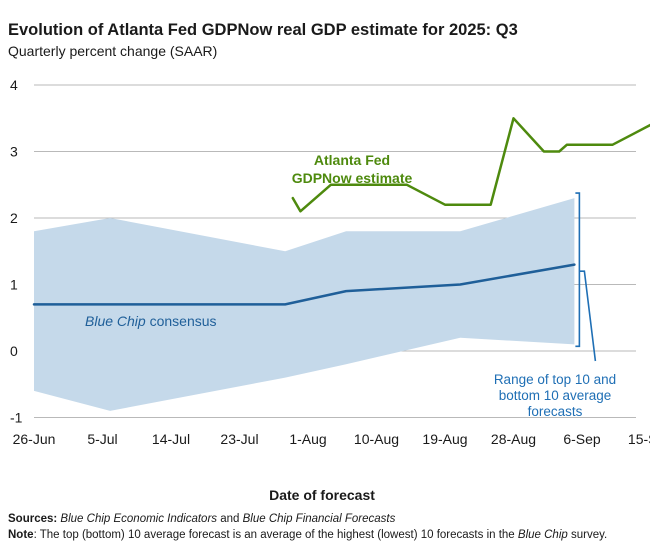  What do you see at coordinates (588, 316) in the screenshot?
I see `range-bracket-leader` at bounding box center [588, 316].